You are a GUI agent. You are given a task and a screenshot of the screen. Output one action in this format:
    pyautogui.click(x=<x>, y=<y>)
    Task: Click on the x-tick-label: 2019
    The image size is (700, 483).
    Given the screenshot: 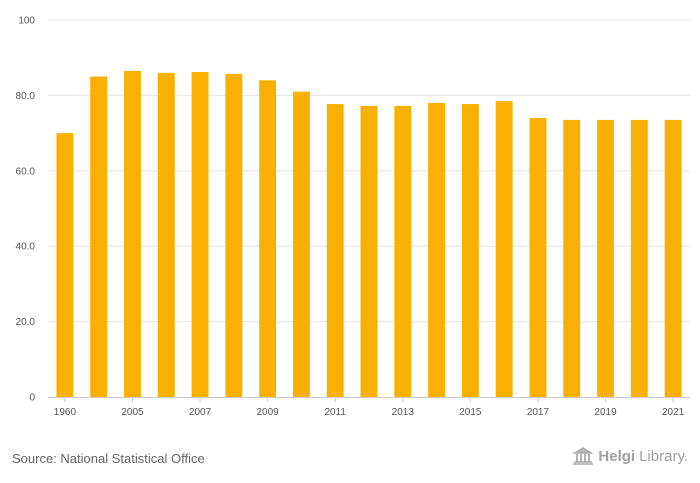 What is the action you would take?
    pyautogui.click(x=605, y=412)
    